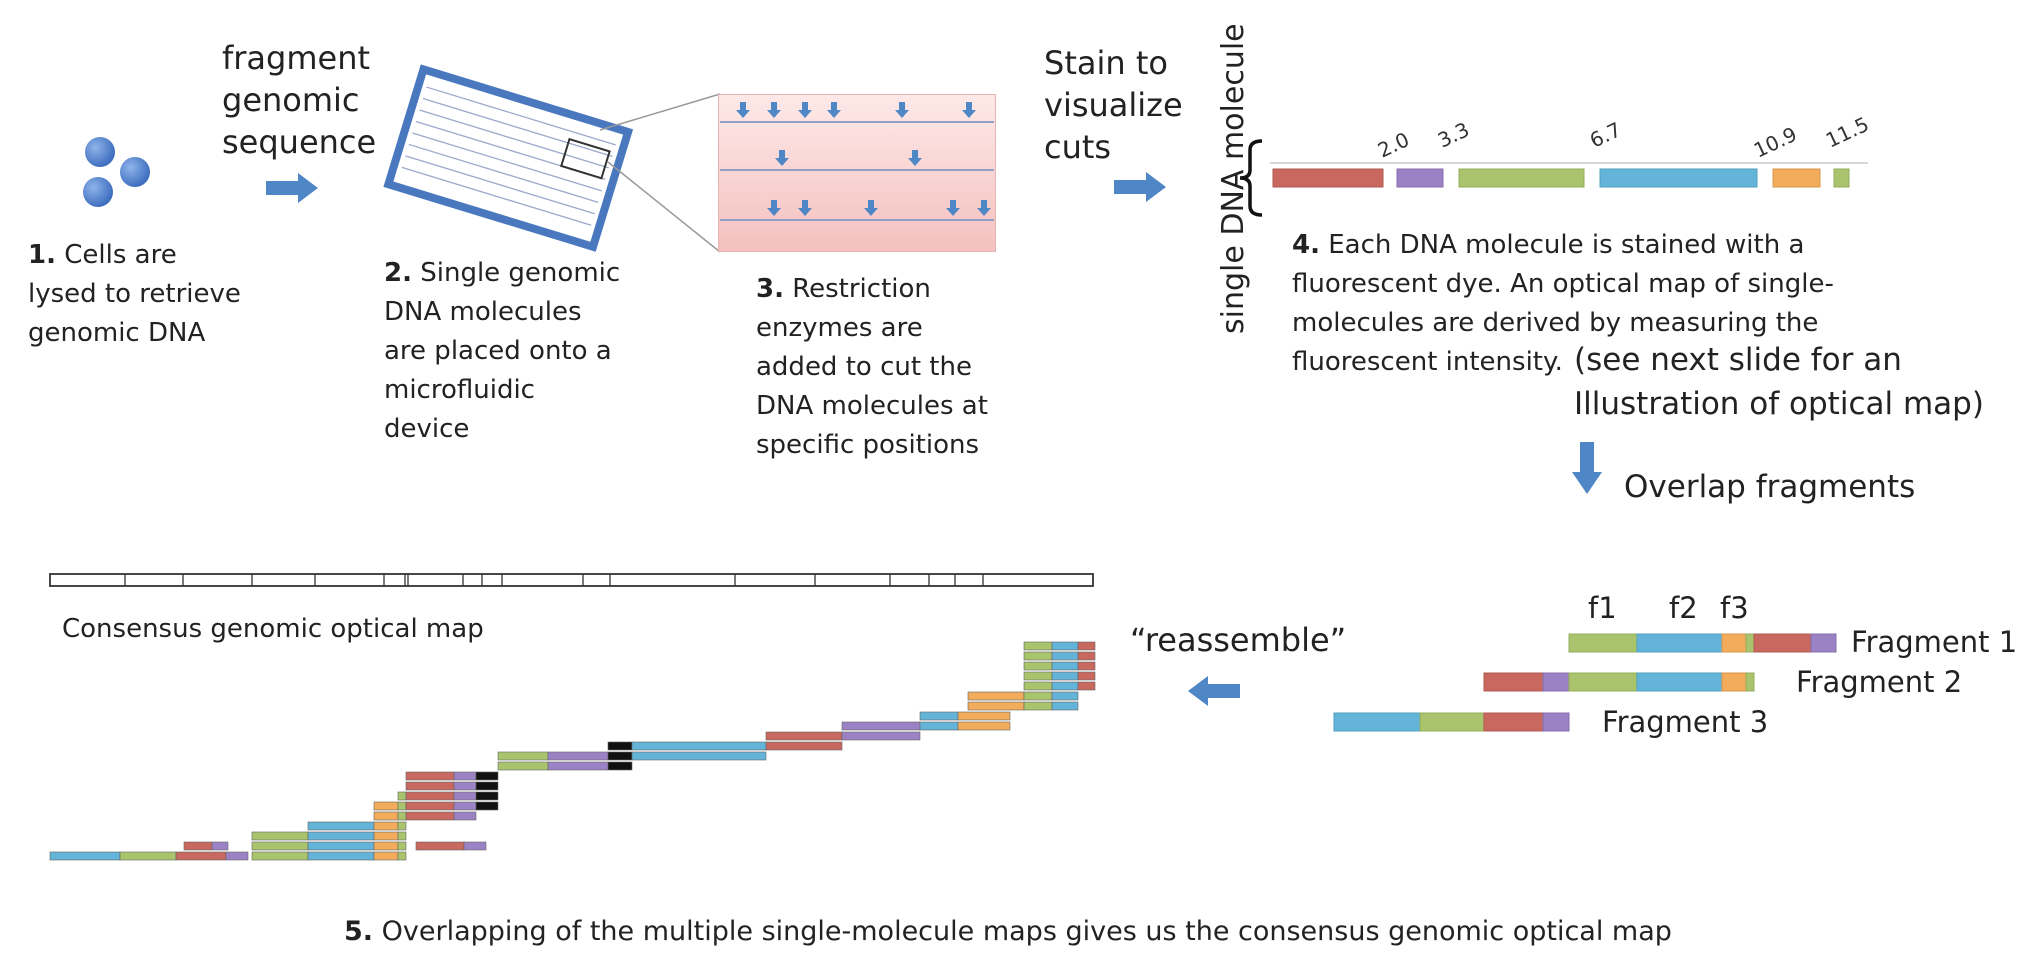 The height and width of the screenshot is (964, 2026). What do you see at coordinates (291, 100) in the screenshot?
I see `fragment-label-line: genomic` at bounding box center [291, 100].